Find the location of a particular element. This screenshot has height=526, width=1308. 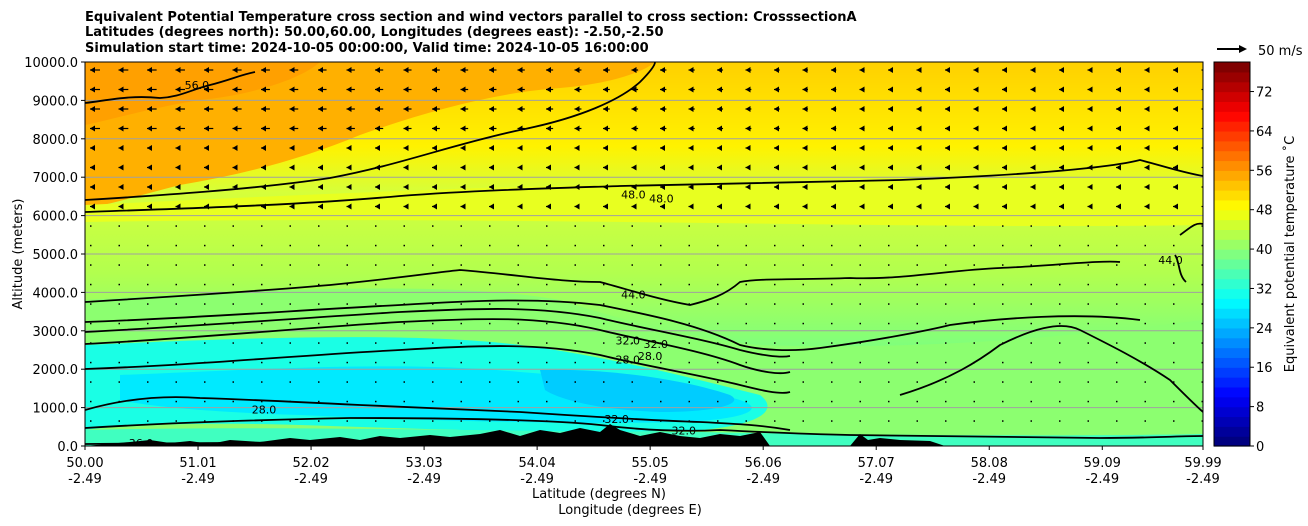

contour-32-low is located at coordinates (644, 428).